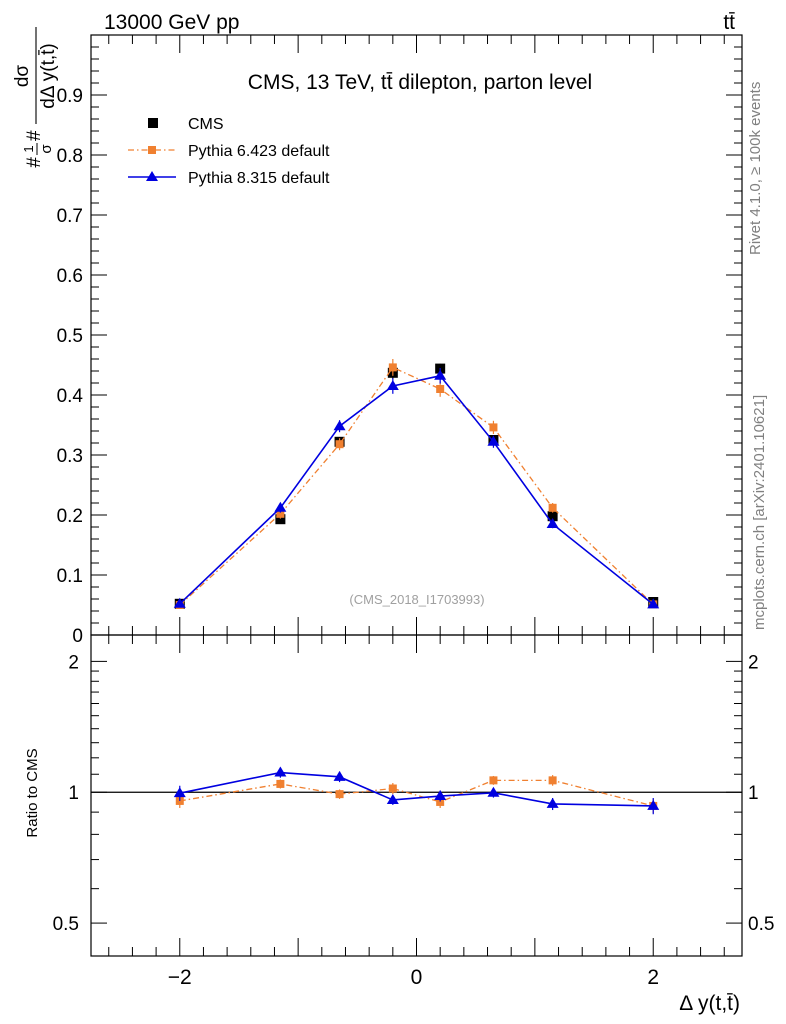  Describe the element at coordinates (34, 162) in the screenshot. I see `y-label-prefix: #` at that location.